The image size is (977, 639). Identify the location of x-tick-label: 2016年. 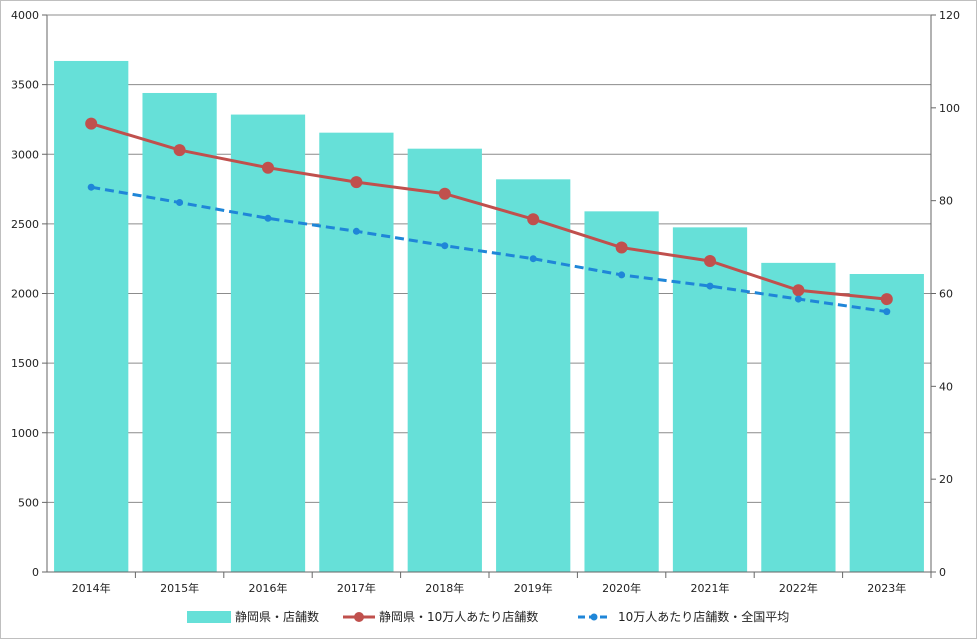
(268, 588).